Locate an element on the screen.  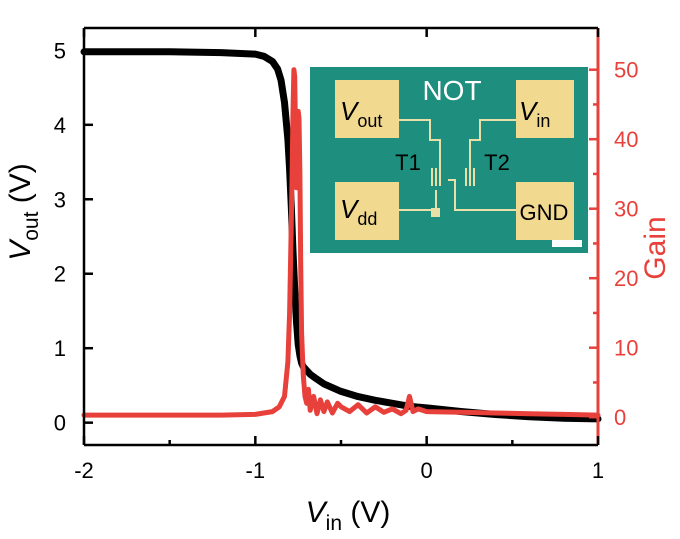
pad-vin-label-sub: in is located at coordinates (543, 121).